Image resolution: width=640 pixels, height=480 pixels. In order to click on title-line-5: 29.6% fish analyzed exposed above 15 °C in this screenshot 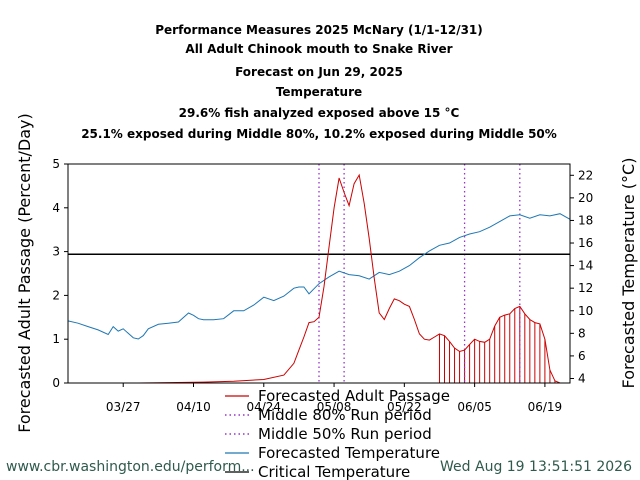, I will do `click(319, 113)`.